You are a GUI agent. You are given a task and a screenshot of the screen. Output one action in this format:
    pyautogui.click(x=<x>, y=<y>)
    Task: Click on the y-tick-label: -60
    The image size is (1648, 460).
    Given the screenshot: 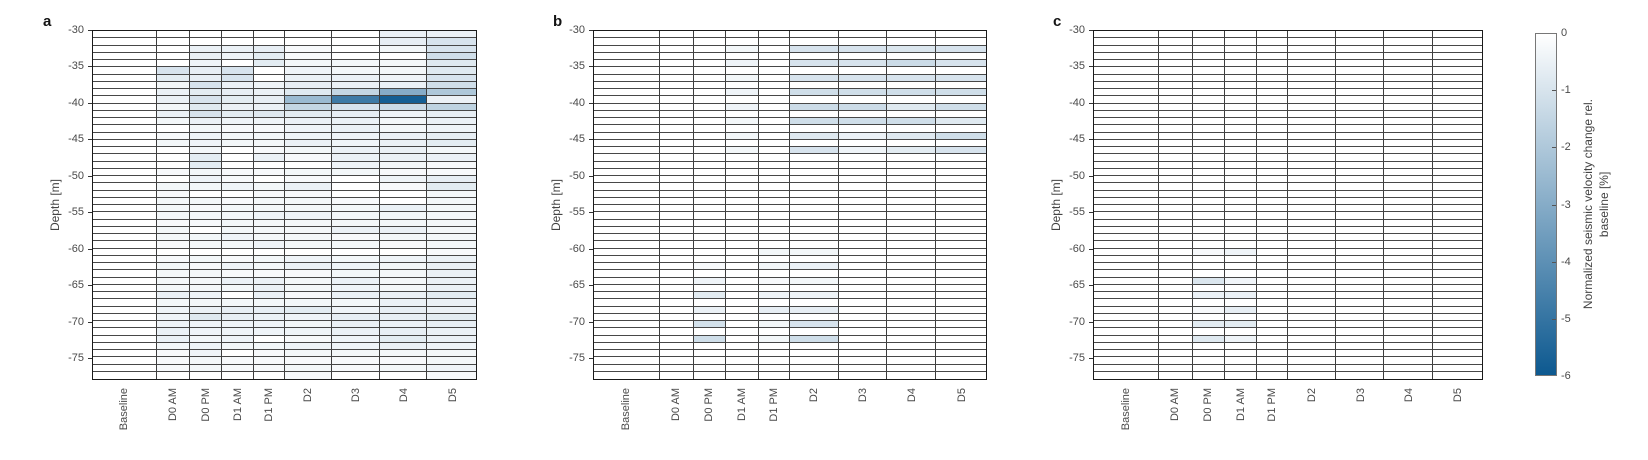 What is the action you would take?
    pyautogui.click(x=1077, y=248)
    